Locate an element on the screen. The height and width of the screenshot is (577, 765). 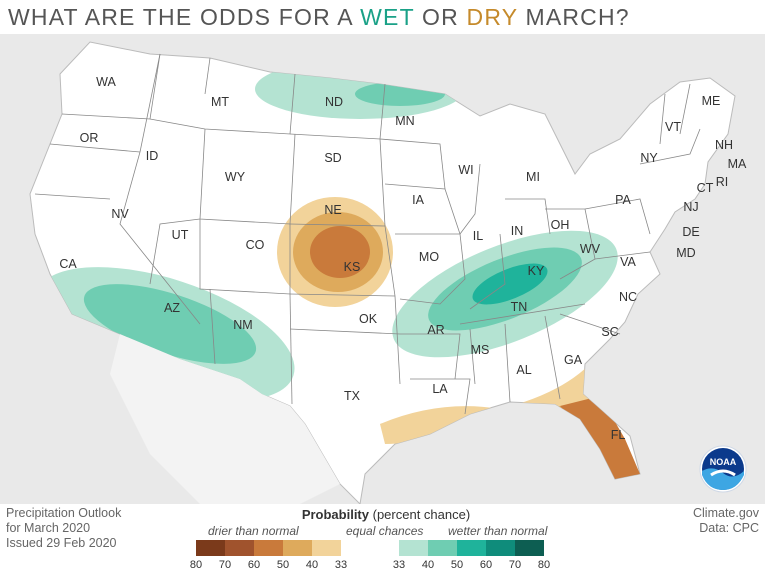
state-label-oh: OH is located at coordinates (560, 225).